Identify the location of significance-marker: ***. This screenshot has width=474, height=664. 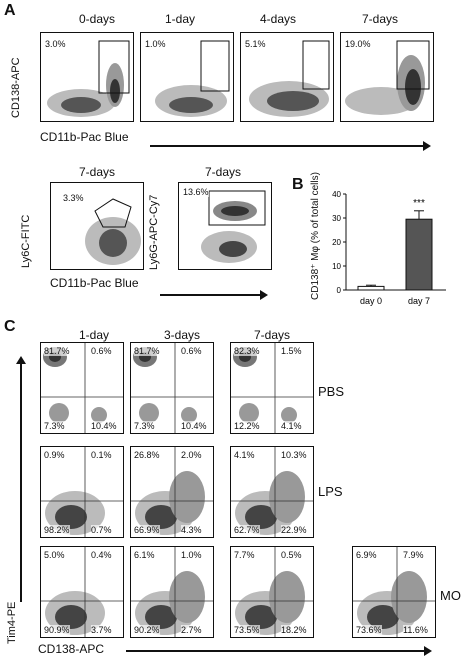
(419, 203).